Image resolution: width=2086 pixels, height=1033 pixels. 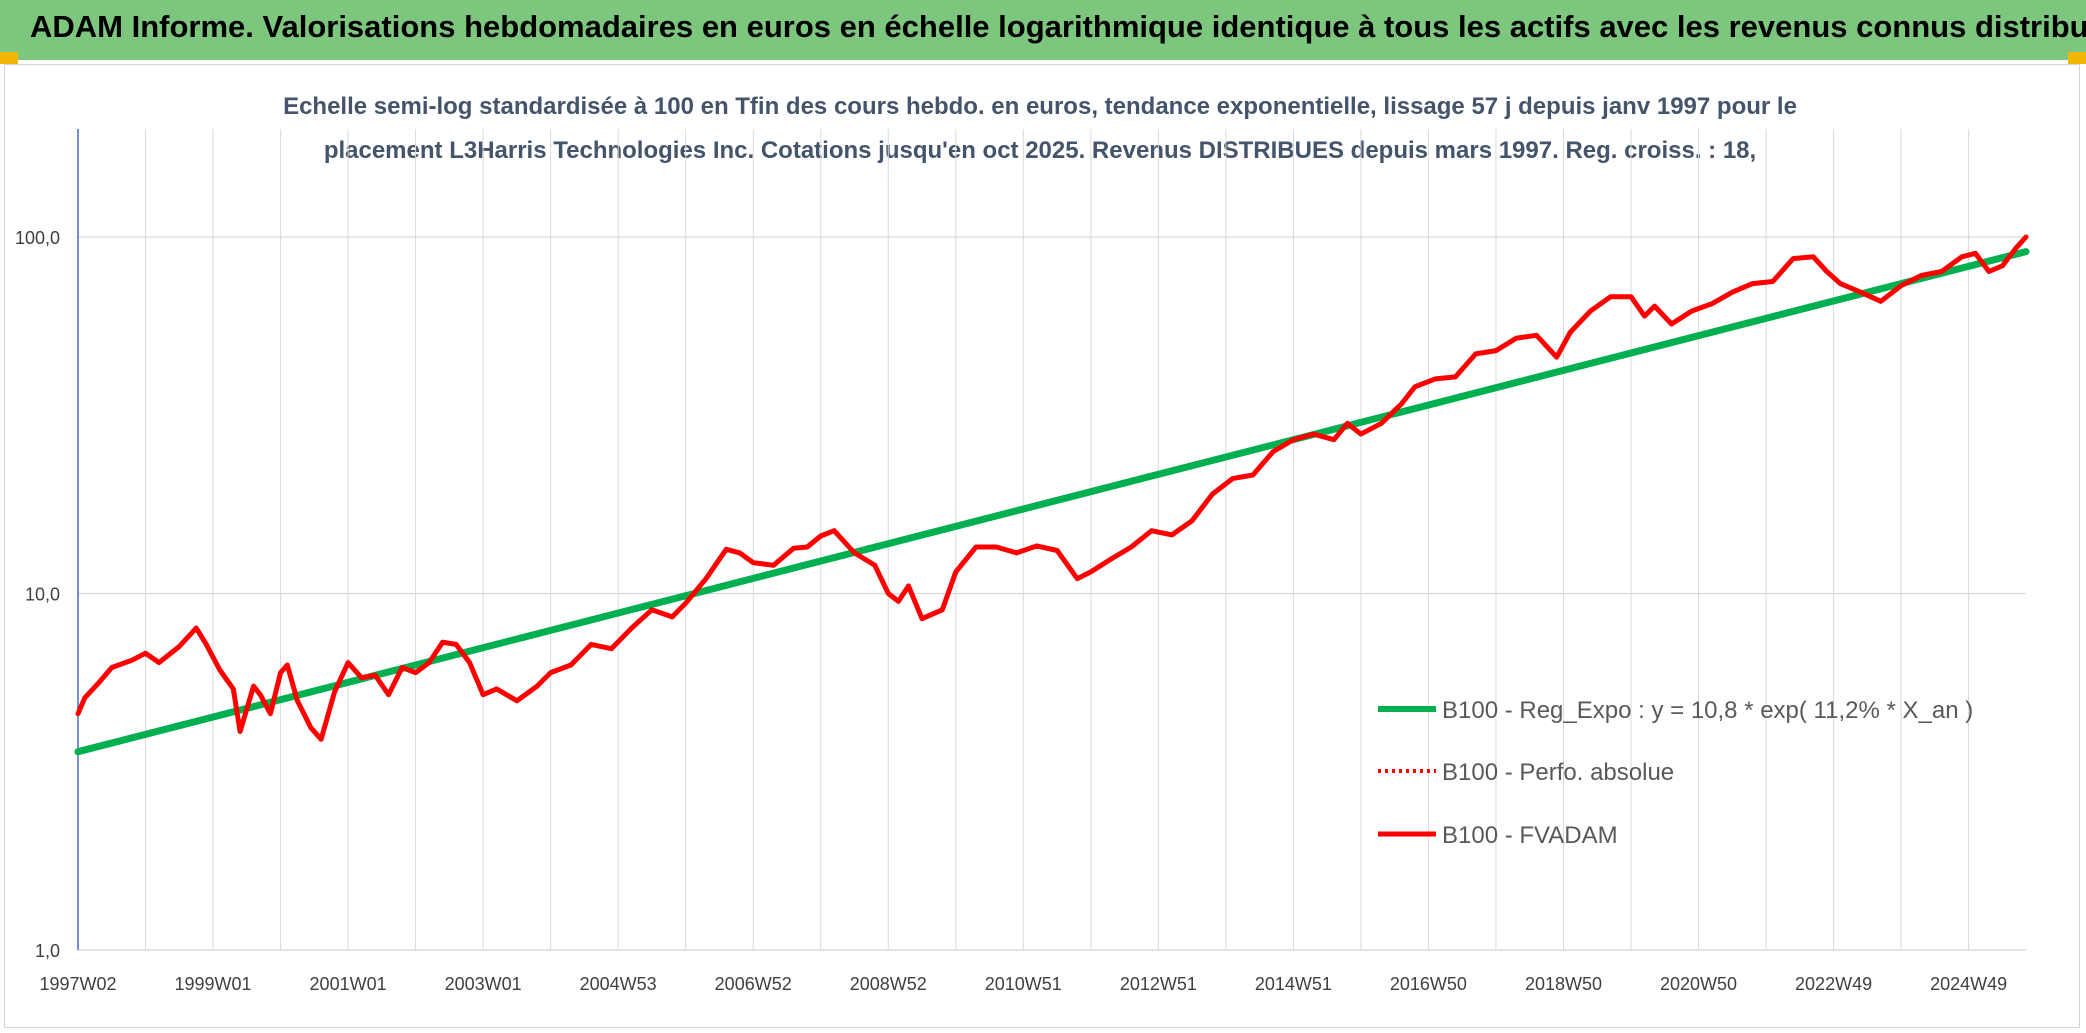 I want to click on x-tick-label: 2012W51, so click(x=1158, y=984).